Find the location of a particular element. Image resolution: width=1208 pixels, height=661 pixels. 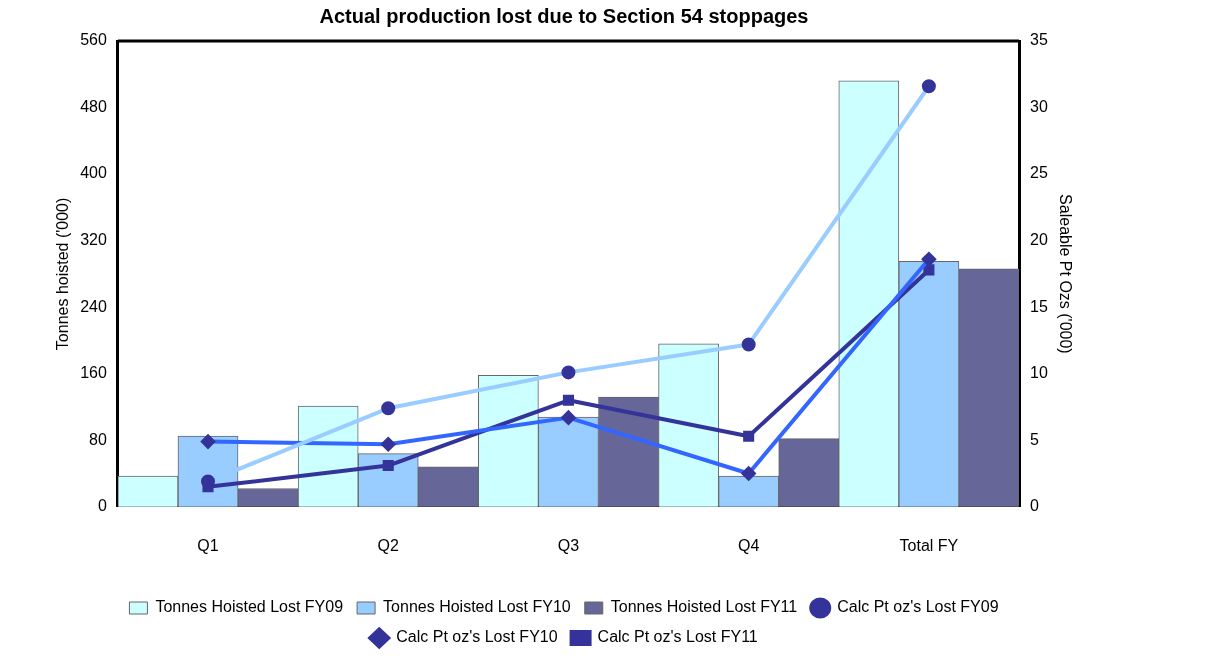

y-tick-label: 480 is located at coordinates (93, 106).